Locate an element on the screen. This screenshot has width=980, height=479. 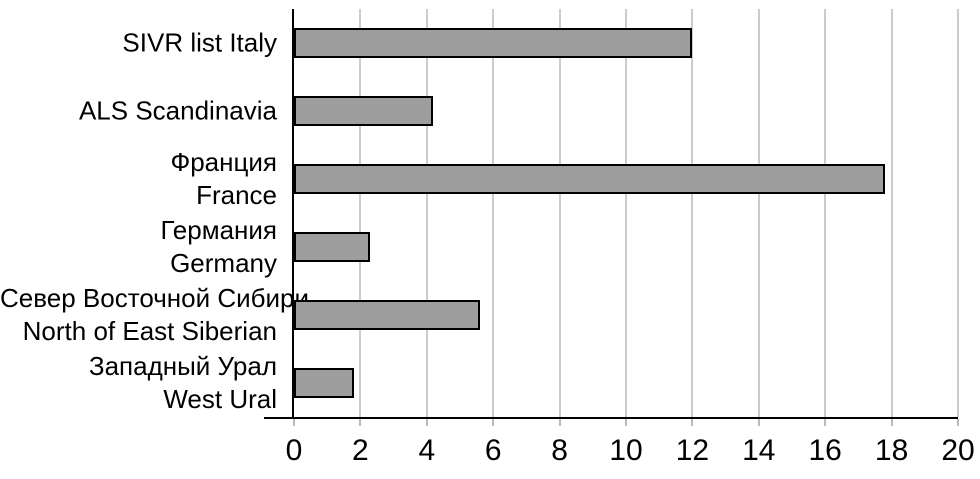
x-tick-label-14: 14 is located at coordinates (759, 450).